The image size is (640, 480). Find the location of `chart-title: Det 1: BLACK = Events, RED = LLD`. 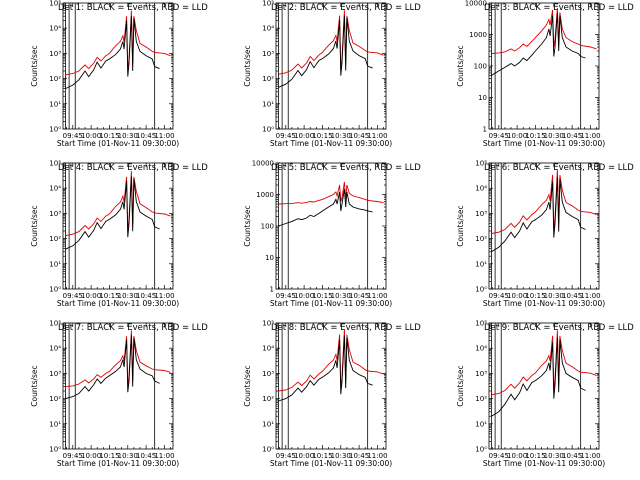

chart-title: Det 1: BLACK = Events, RED = LLD is located at coordinates (133, 8).